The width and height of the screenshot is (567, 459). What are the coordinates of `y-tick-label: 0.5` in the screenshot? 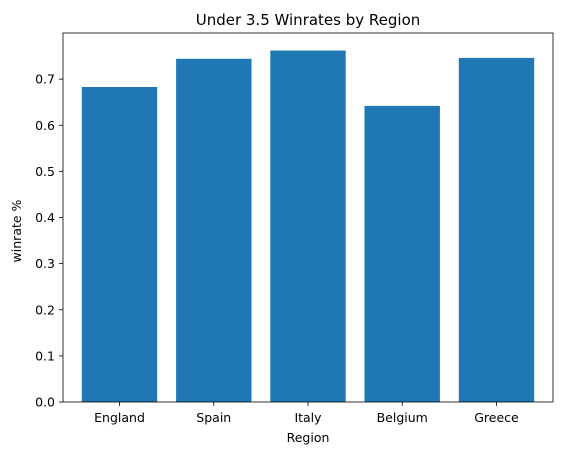 It's located at (45, 171).